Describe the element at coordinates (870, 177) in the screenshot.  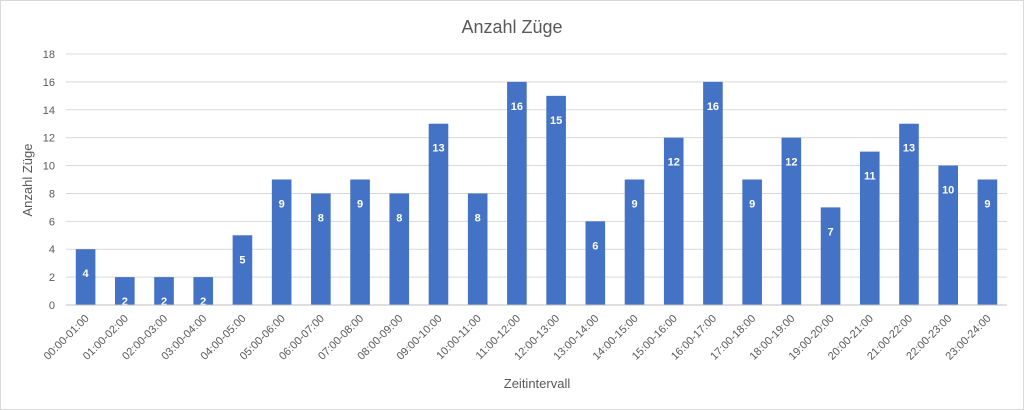
I see `data-label: 11` at that location.